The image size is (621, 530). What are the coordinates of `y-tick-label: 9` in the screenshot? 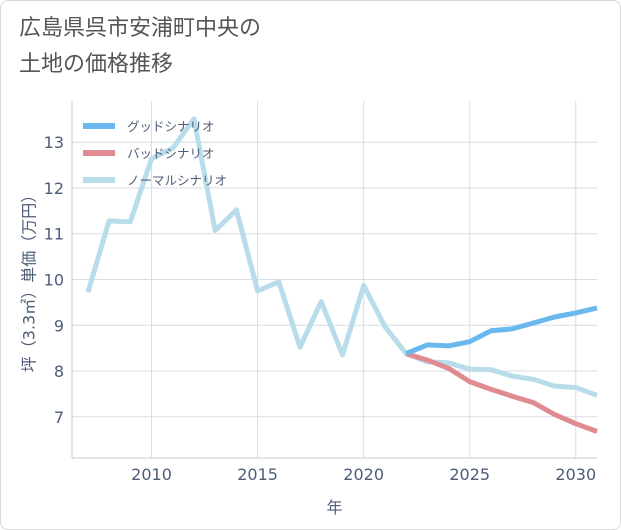 It's located at (59, 325).